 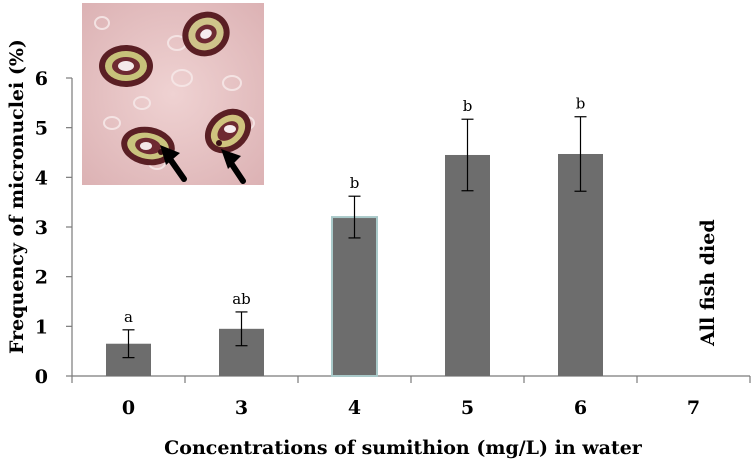 What do you see at coordinates (41, 278) in the screenshot?
I see `y-tick-label: 2` at bounding box center [41, 278].